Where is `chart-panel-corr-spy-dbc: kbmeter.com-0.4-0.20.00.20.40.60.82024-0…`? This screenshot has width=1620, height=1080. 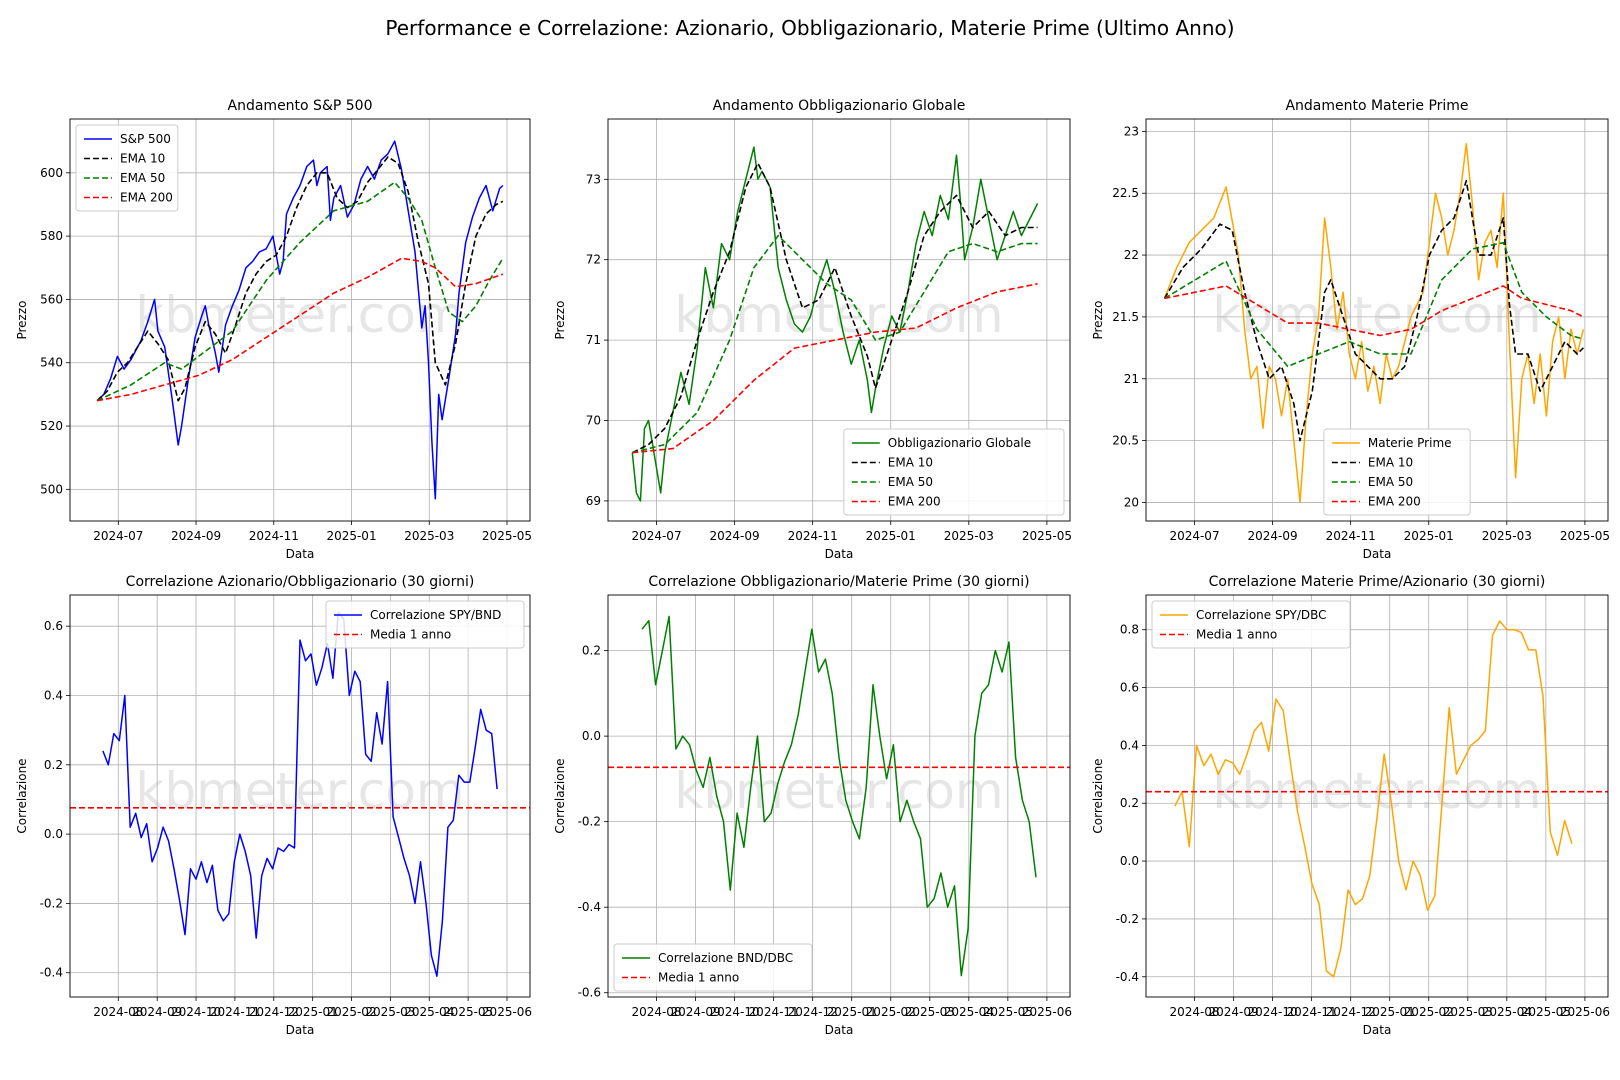
chart-panel-corr-spy-dbc: kbmeter.com-0.4-0.20.00.20.40.60.82024-0… is located at coordinates (1350, 805).